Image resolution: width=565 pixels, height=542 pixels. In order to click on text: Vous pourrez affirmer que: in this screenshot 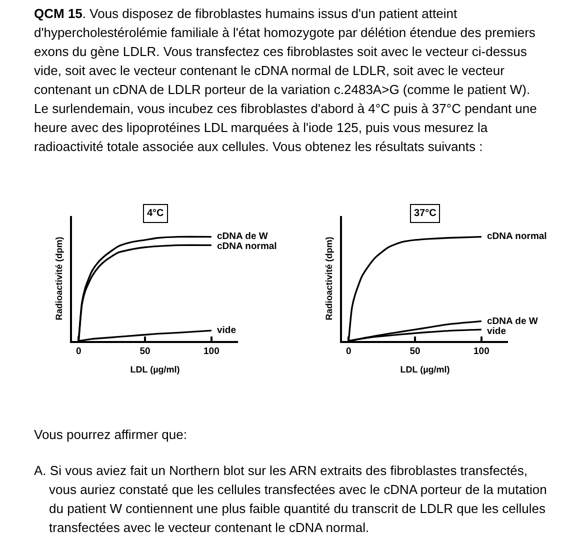, I will do `click(110, 434)`.